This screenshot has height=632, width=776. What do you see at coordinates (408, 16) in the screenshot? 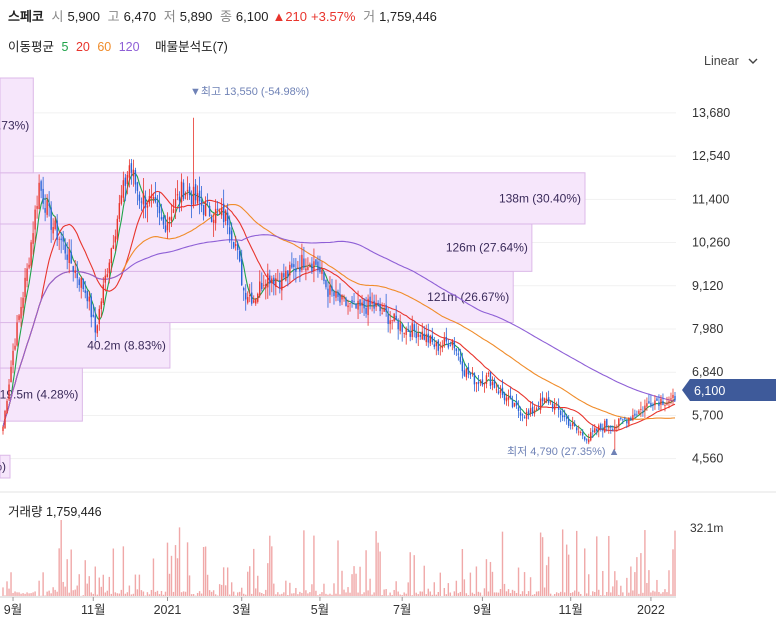
I see `volume-value: 1,759,446` at bounding box center [408, 16].